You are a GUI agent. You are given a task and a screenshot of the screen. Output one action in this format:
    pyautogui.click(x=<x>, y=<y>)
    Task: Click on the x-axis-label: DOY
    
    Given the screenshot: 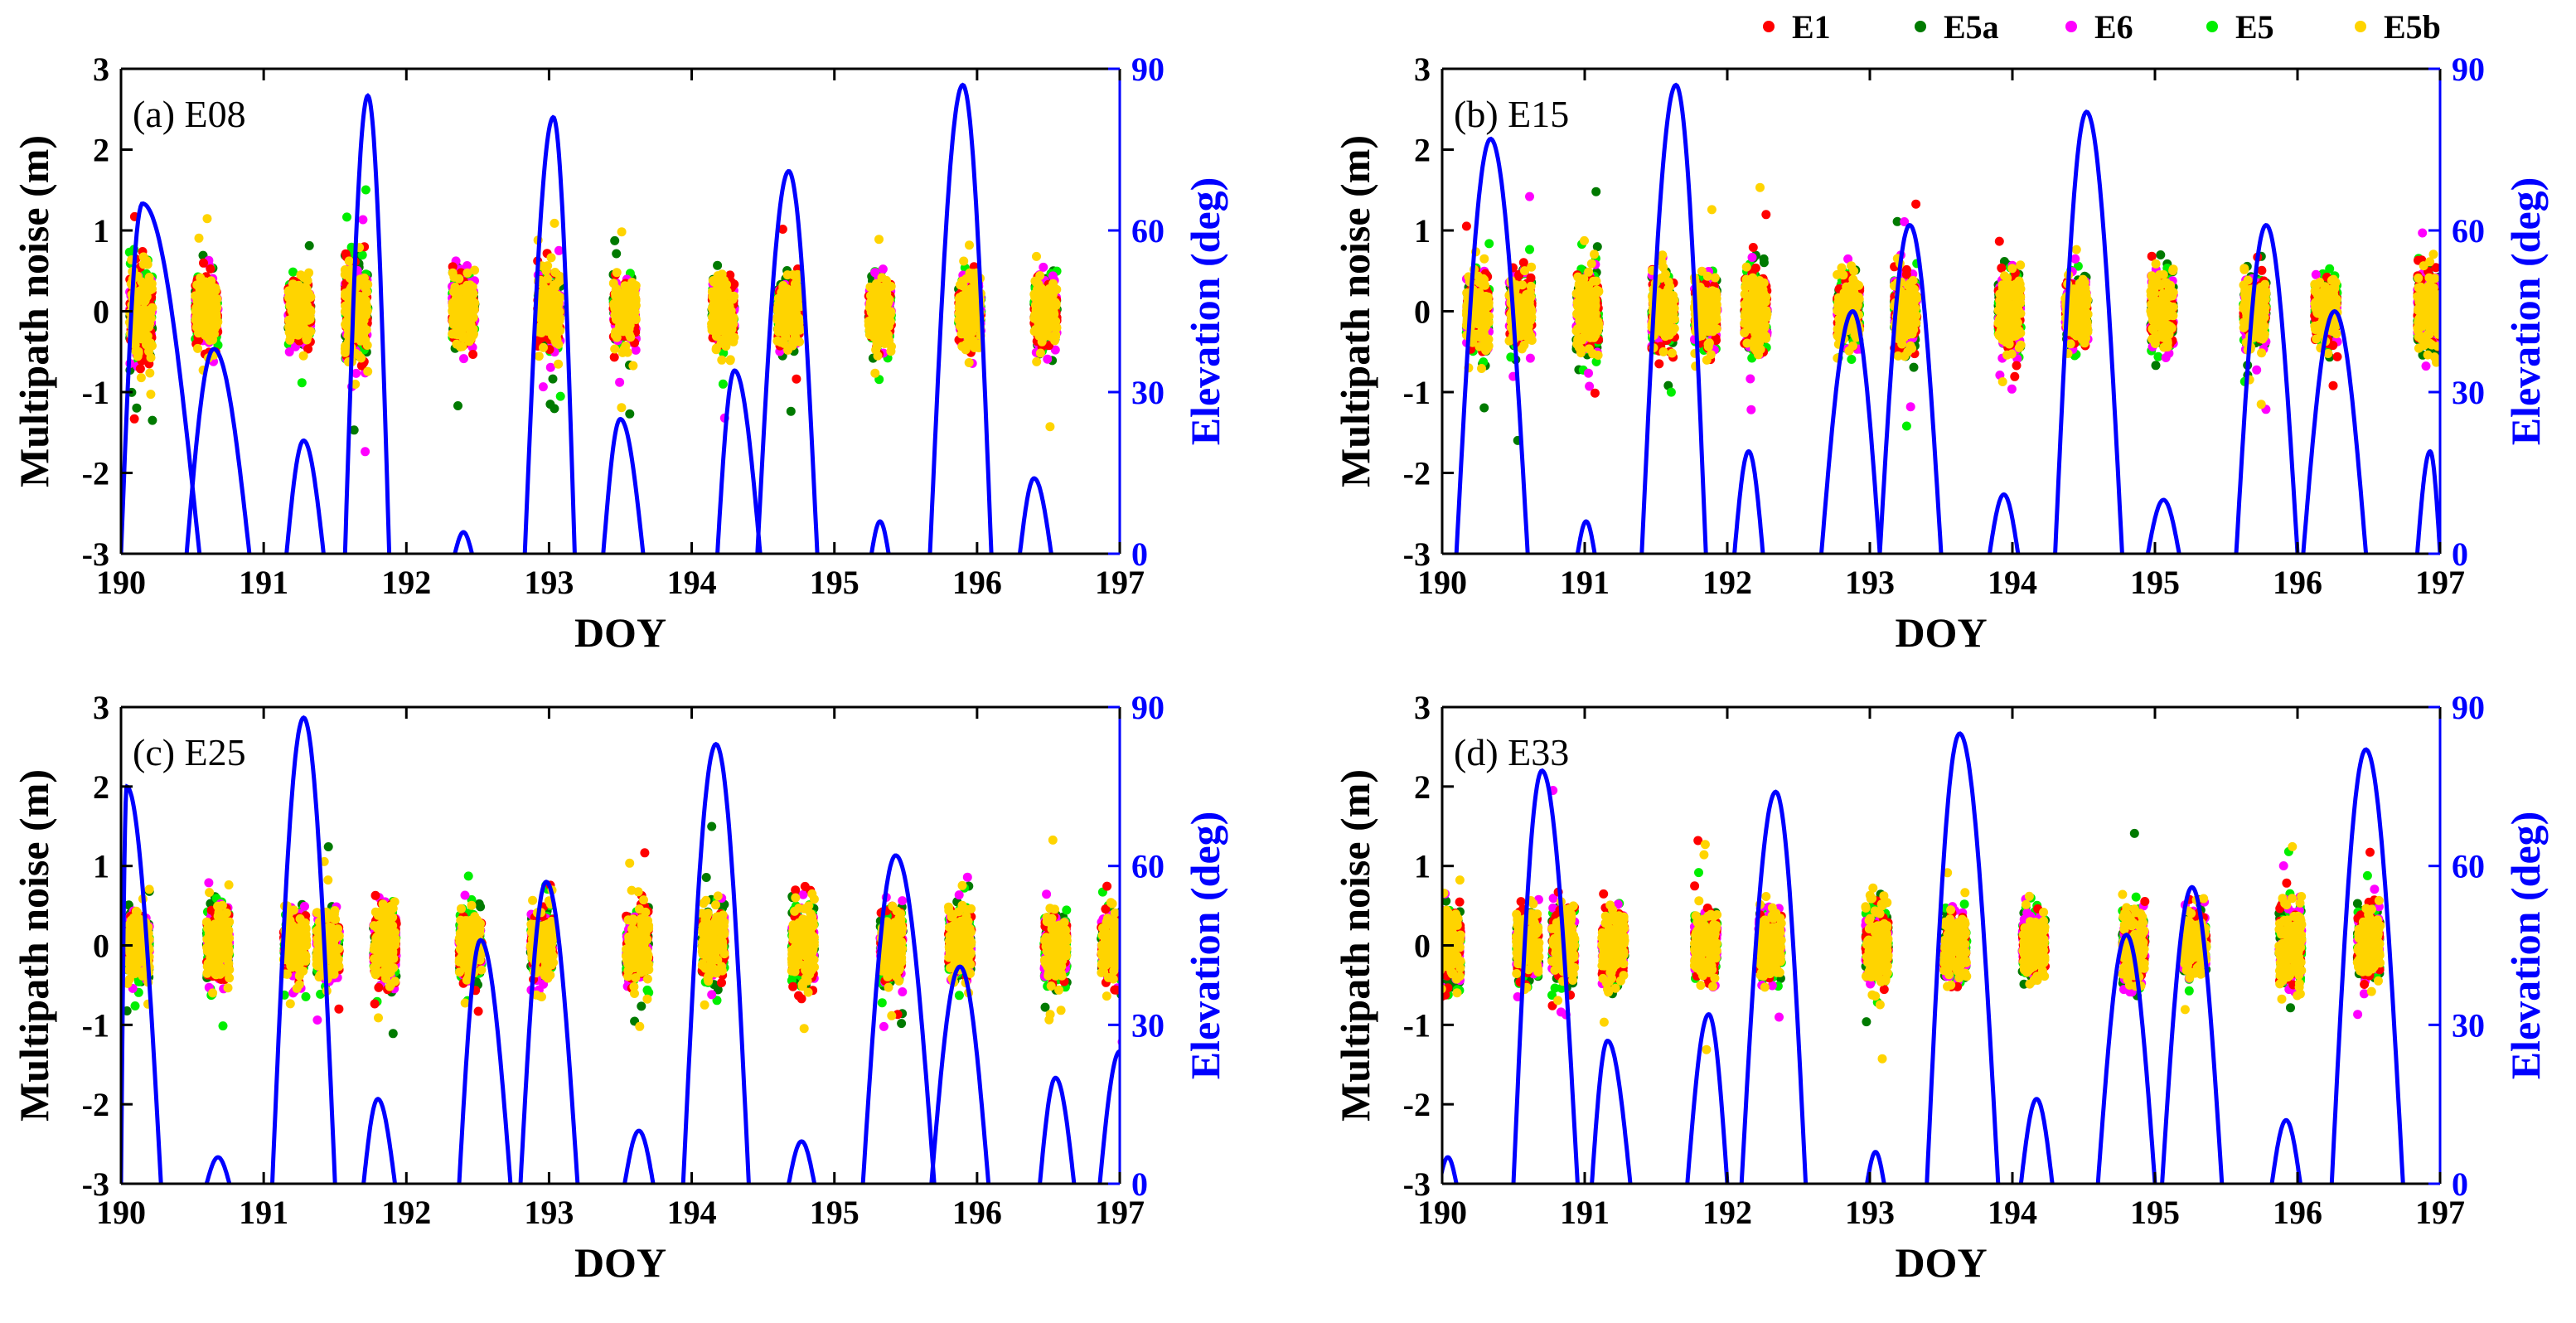 What is the action you would take?
    pyautogui.click(x=620, y=632)
    